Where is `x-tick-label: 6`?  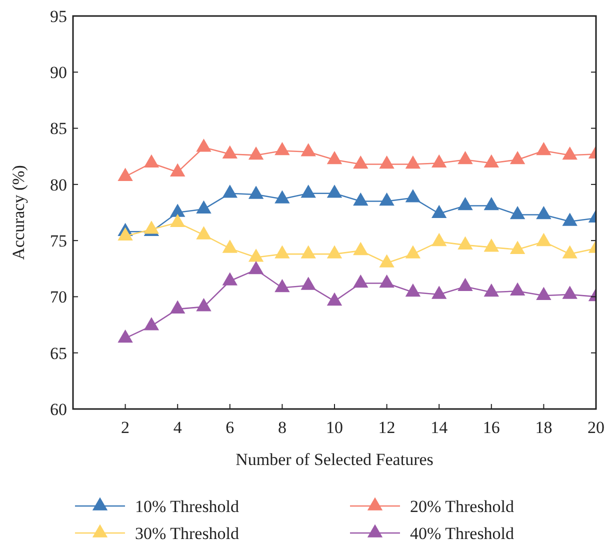 x-tick-label: 6 is located at coordinates (230, 427).